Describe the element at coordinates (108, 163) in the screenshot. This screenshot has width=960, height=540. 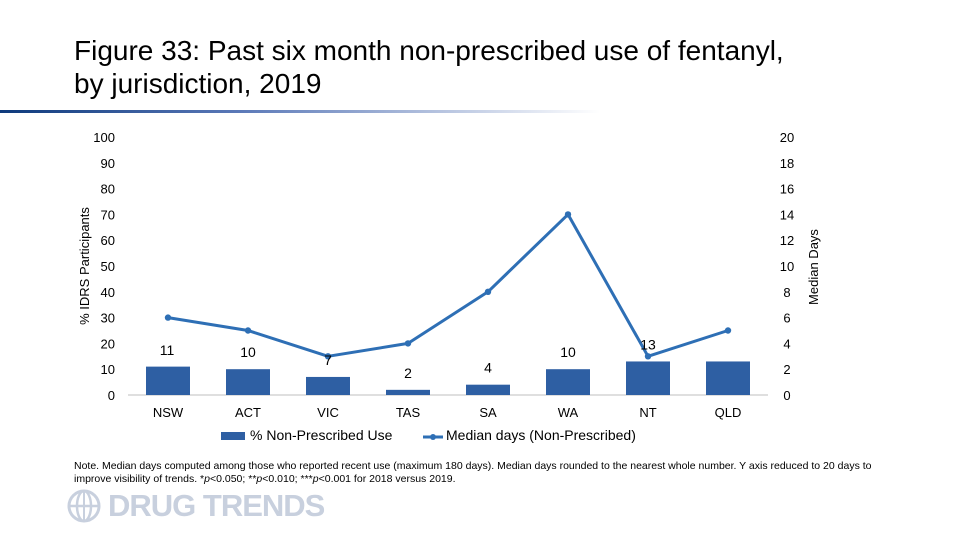
I see `y-left-tick-label: 90` at that location.